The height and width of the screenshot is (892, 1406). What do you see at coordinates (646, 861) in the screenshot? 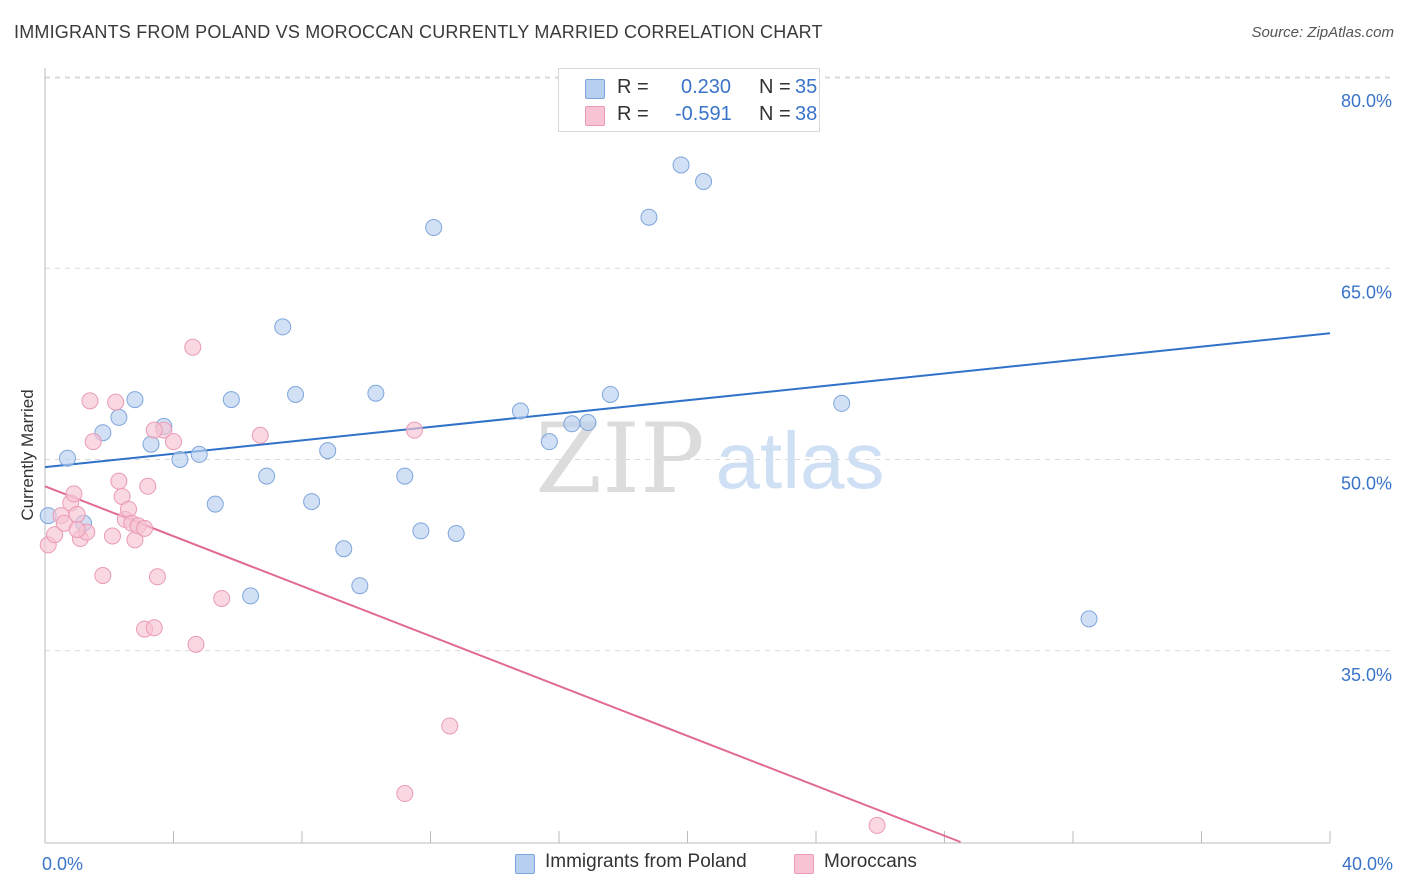
I see `poland-legend-label: Immigrants from Poland` at bounding box center [646, 861].